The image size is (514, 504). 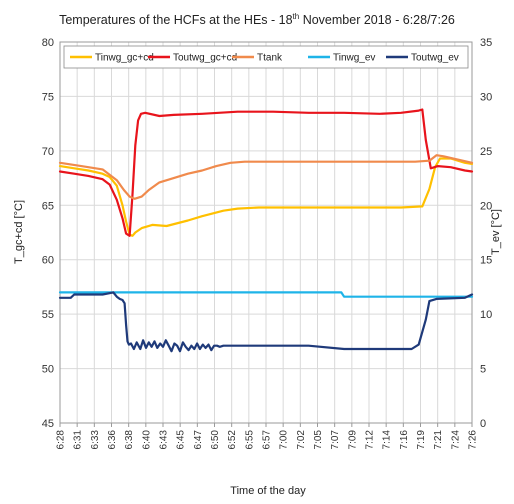 I want to click on legend-box, so click(x=266, y=57).